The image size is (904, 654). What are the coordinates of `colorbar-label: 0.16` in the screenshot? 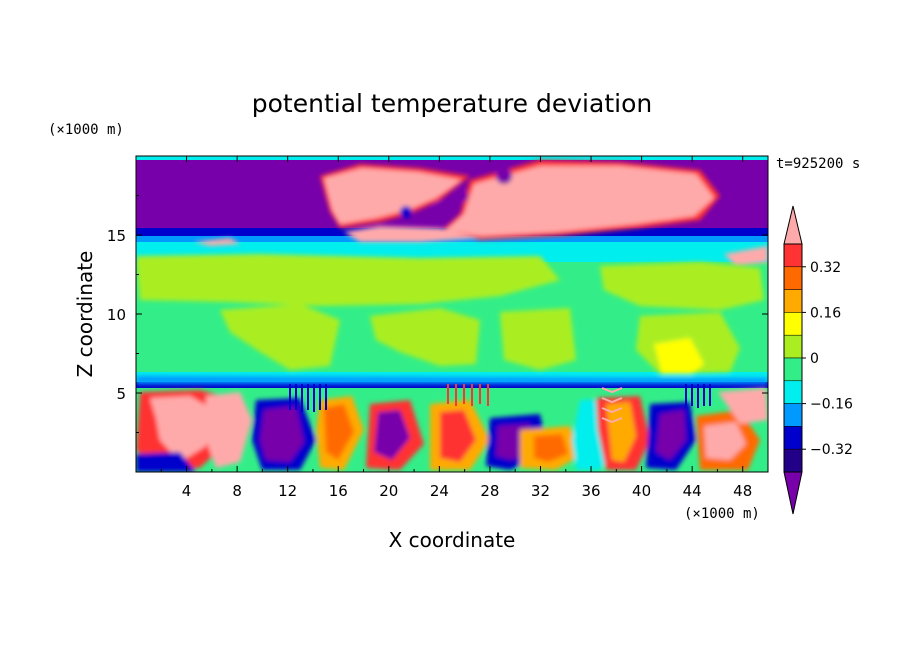 It's located at (825, 313).